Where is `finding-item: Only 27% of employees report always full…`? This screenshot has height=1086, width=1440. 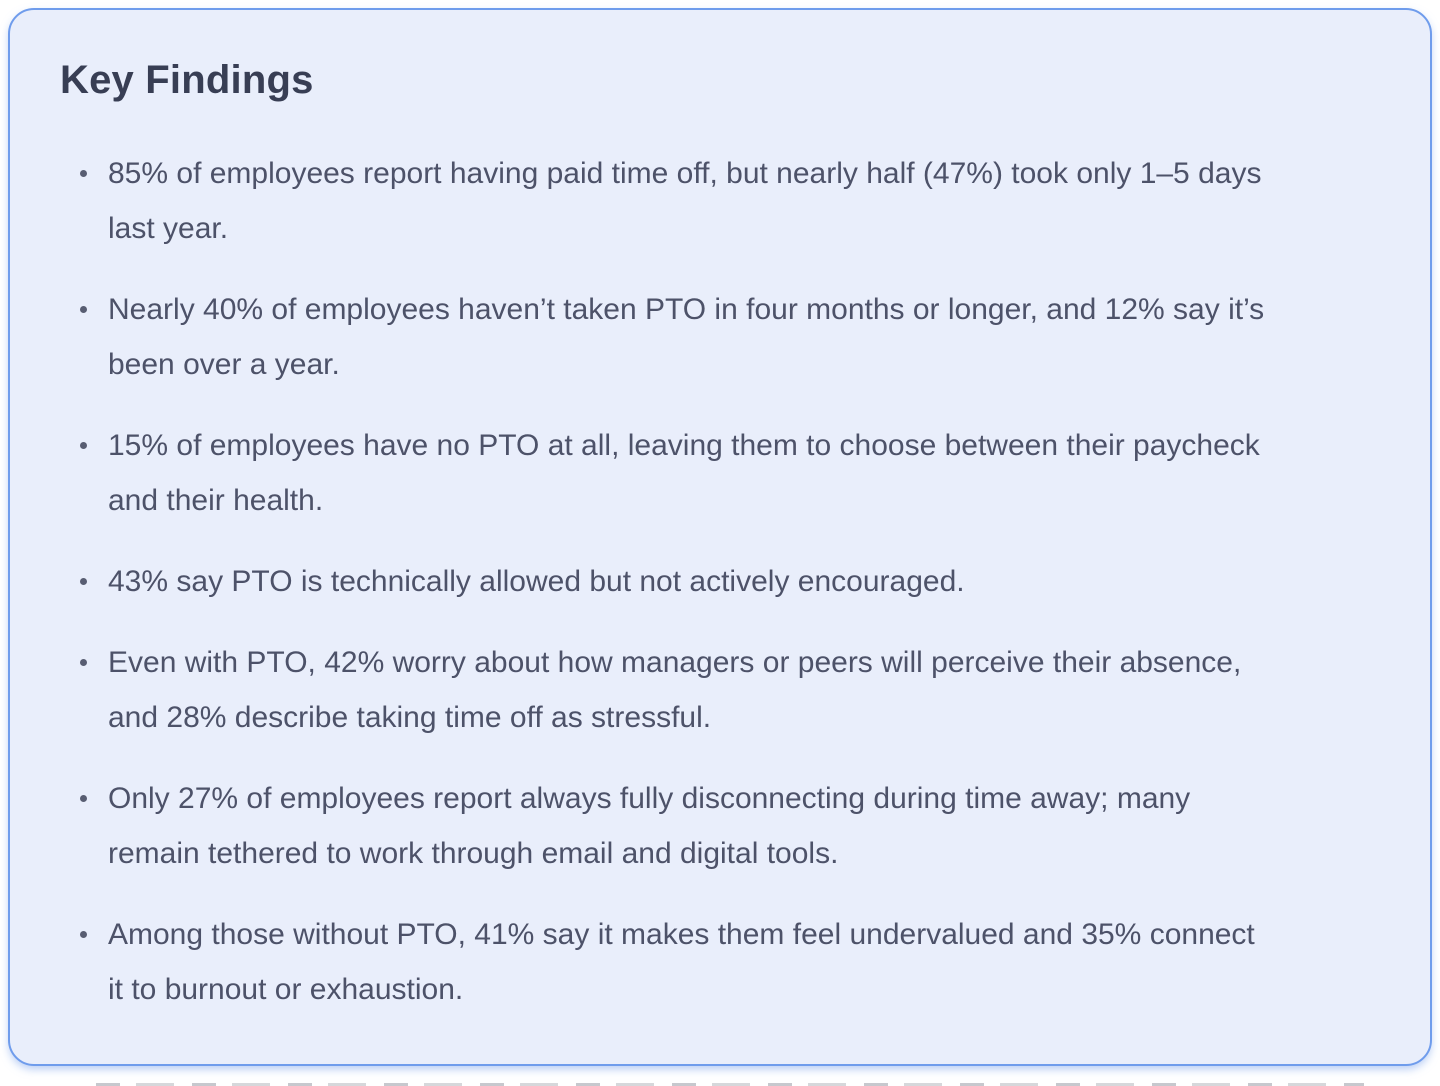
finding-item: Only 27% of employees report always full… is located at coordinates (669, 826).